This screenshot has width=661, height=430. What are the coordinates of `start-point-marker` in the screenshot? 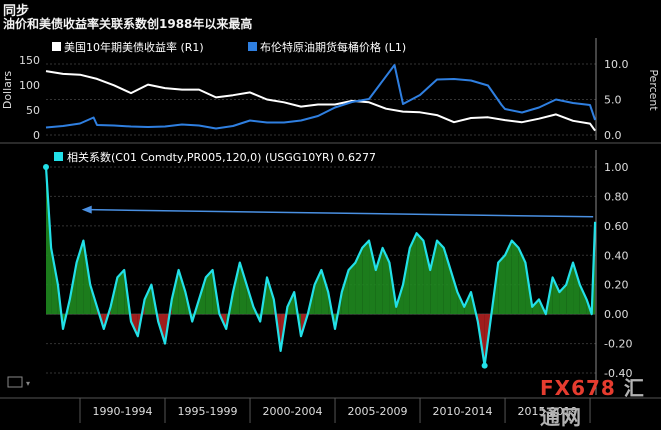 It's located at (46, 167).